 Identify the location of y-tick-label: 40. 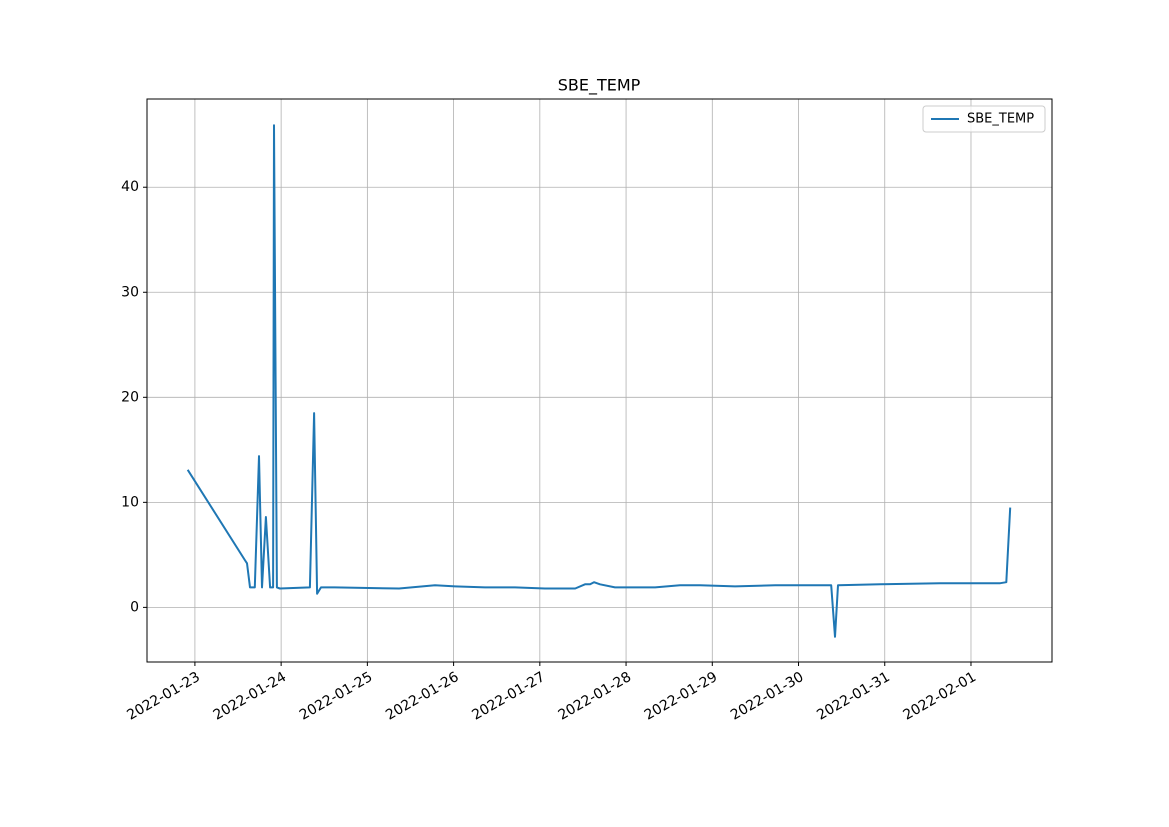
(130, 187).